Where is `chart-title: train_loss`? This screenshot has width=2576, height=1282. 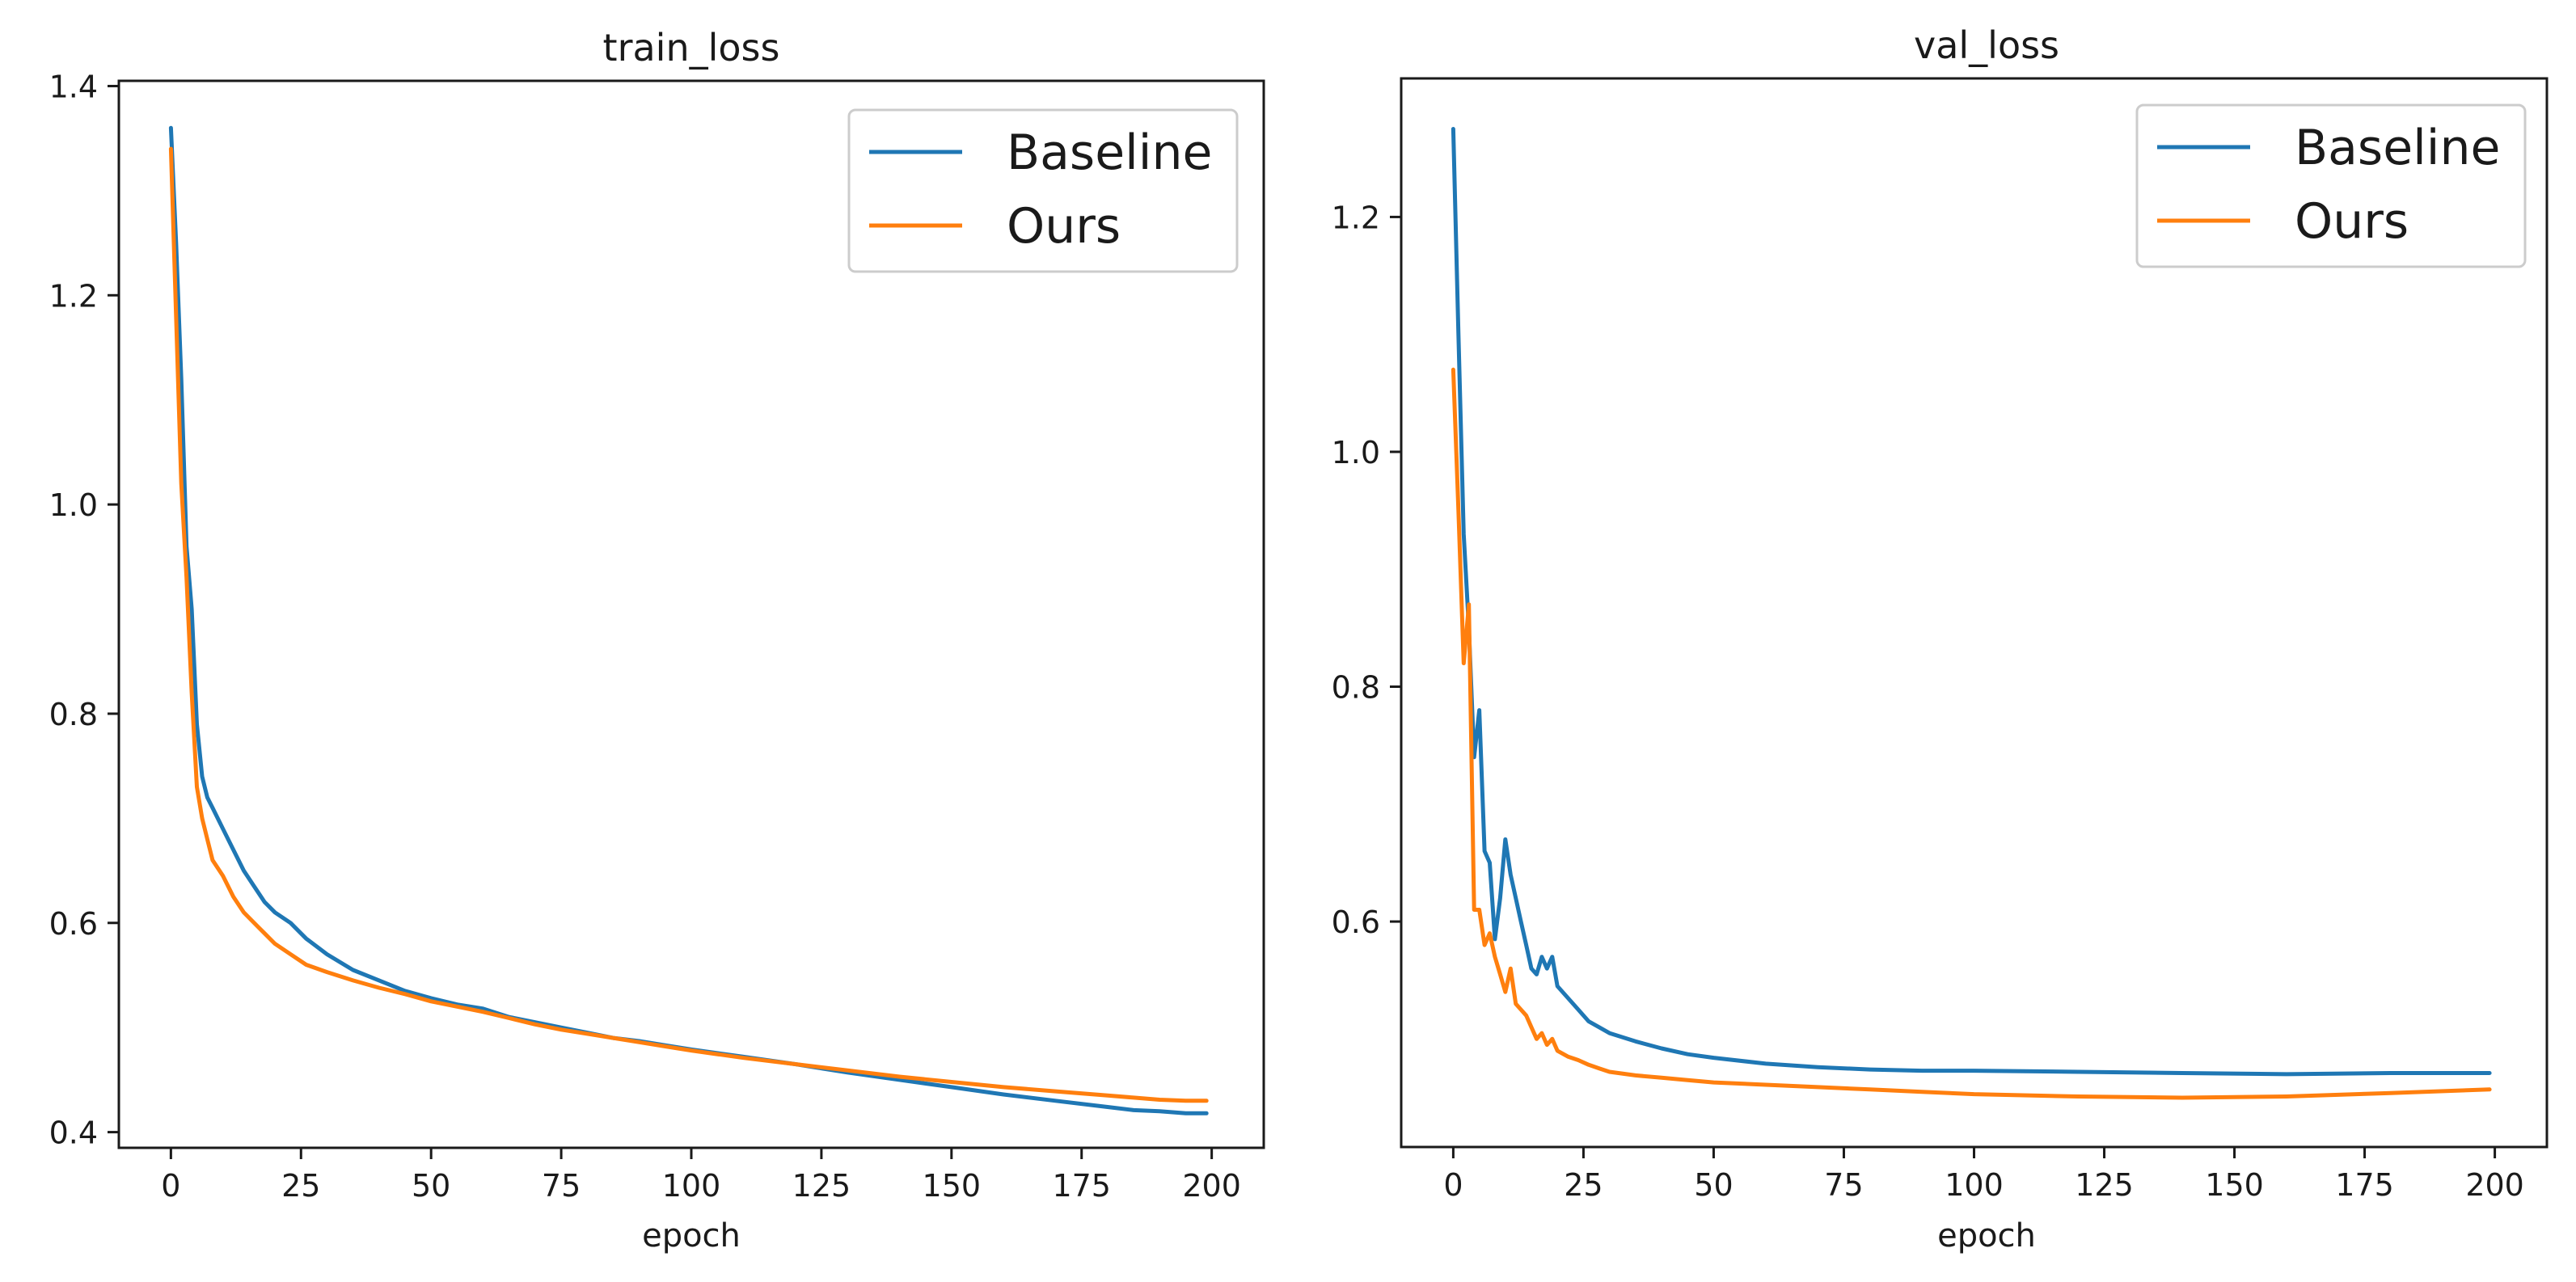
chart-title: train_loss is located at coordinates (691, 48).